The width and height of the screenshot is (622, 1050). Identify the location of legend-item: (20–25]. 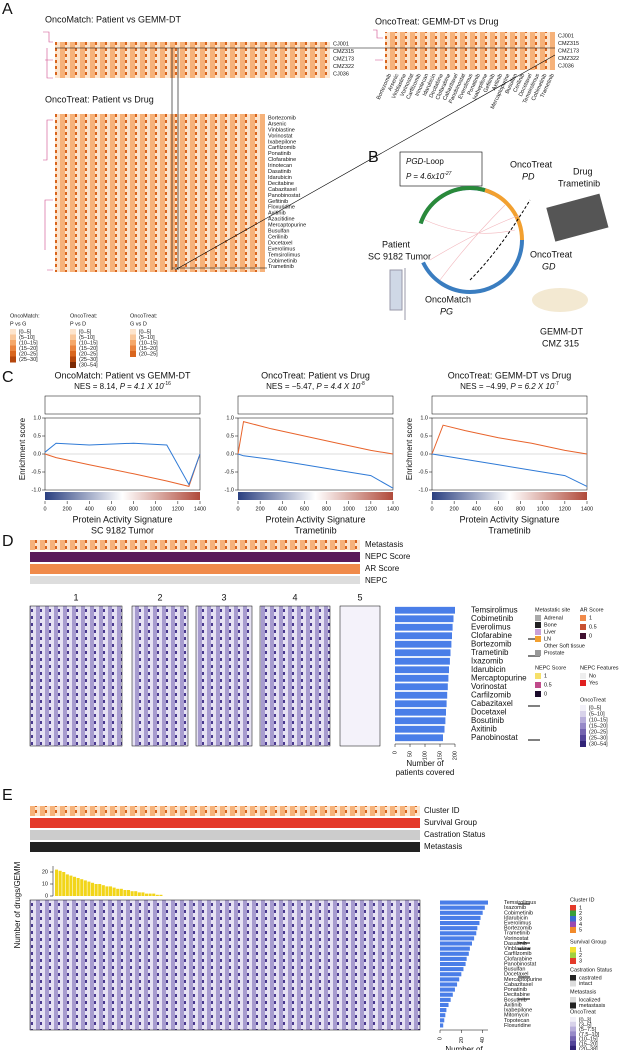
(28, 354).